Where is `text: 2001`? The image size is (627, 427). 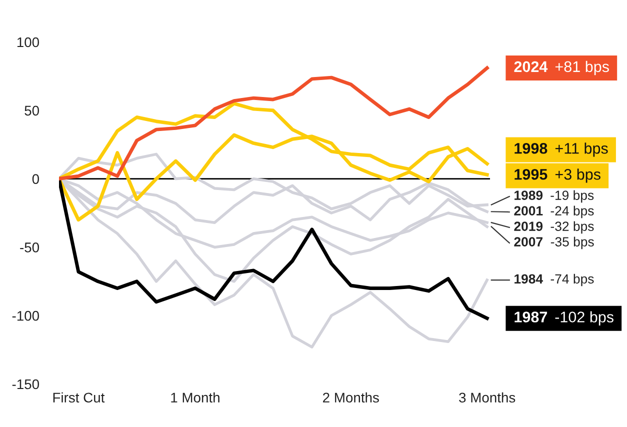 text: 2001 is located at coordinates (528, 211).